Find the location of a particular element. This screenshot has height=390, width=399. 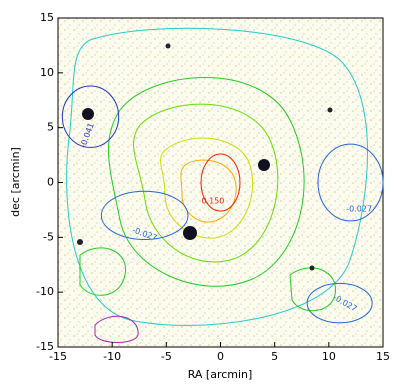

x-axis-label: RA [arcmin] is located at coordinates (220, 374).